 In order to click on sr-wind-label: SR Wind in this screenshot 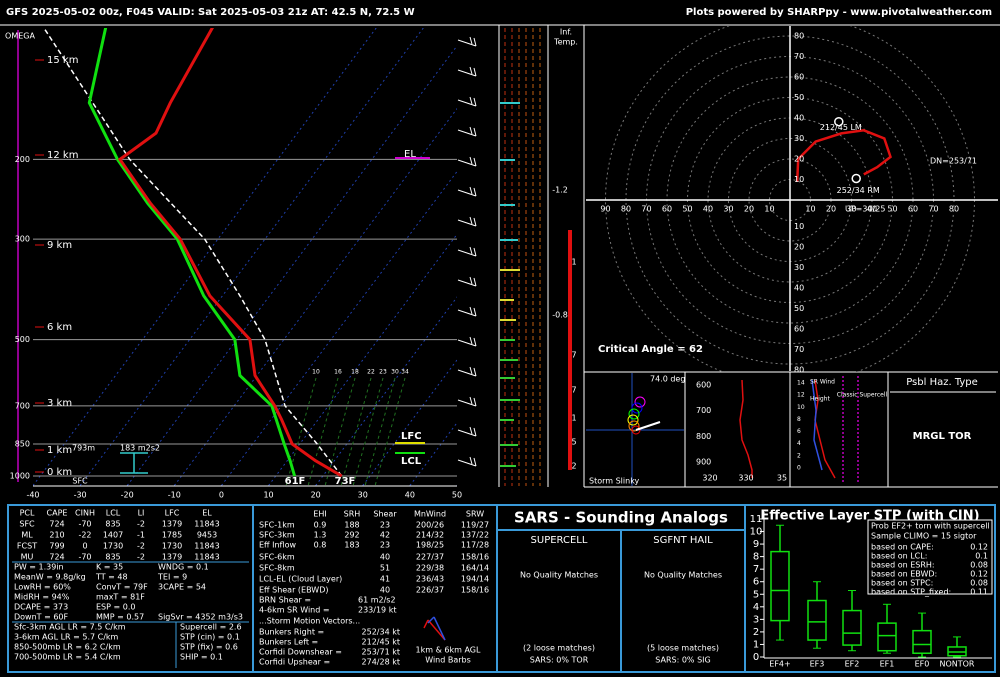, I will do `click(822, 382)`.